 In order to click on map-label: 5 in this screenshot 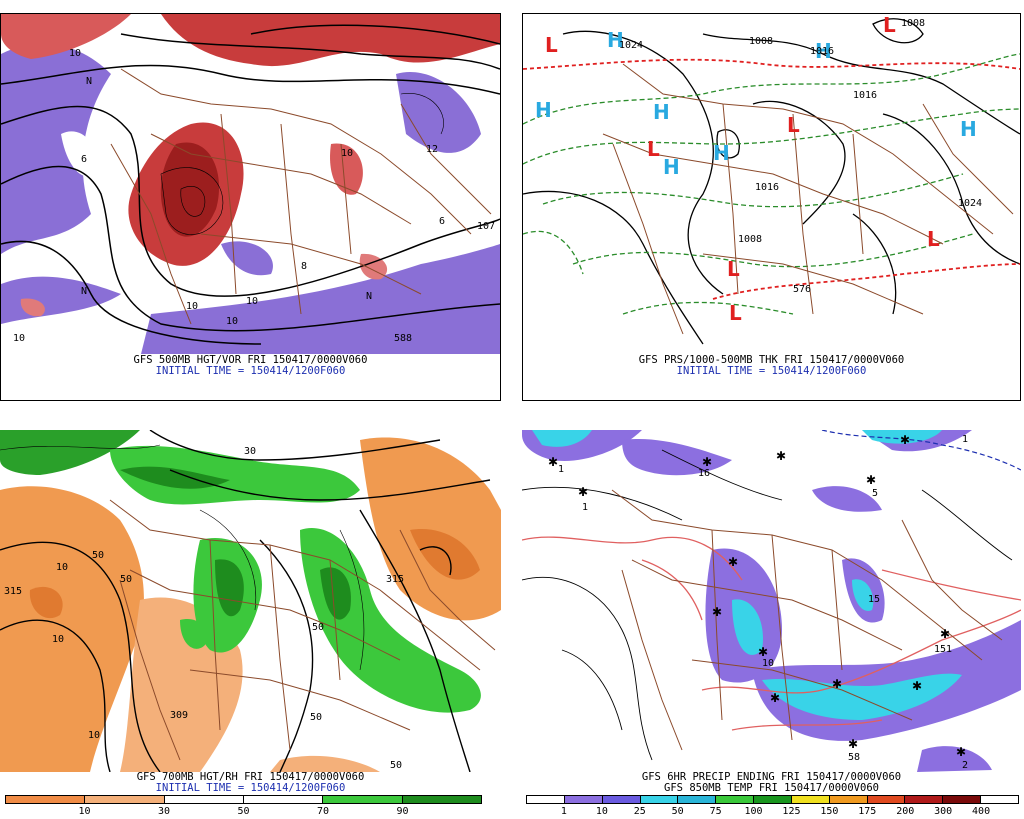, I will do `click(875, 493)`.